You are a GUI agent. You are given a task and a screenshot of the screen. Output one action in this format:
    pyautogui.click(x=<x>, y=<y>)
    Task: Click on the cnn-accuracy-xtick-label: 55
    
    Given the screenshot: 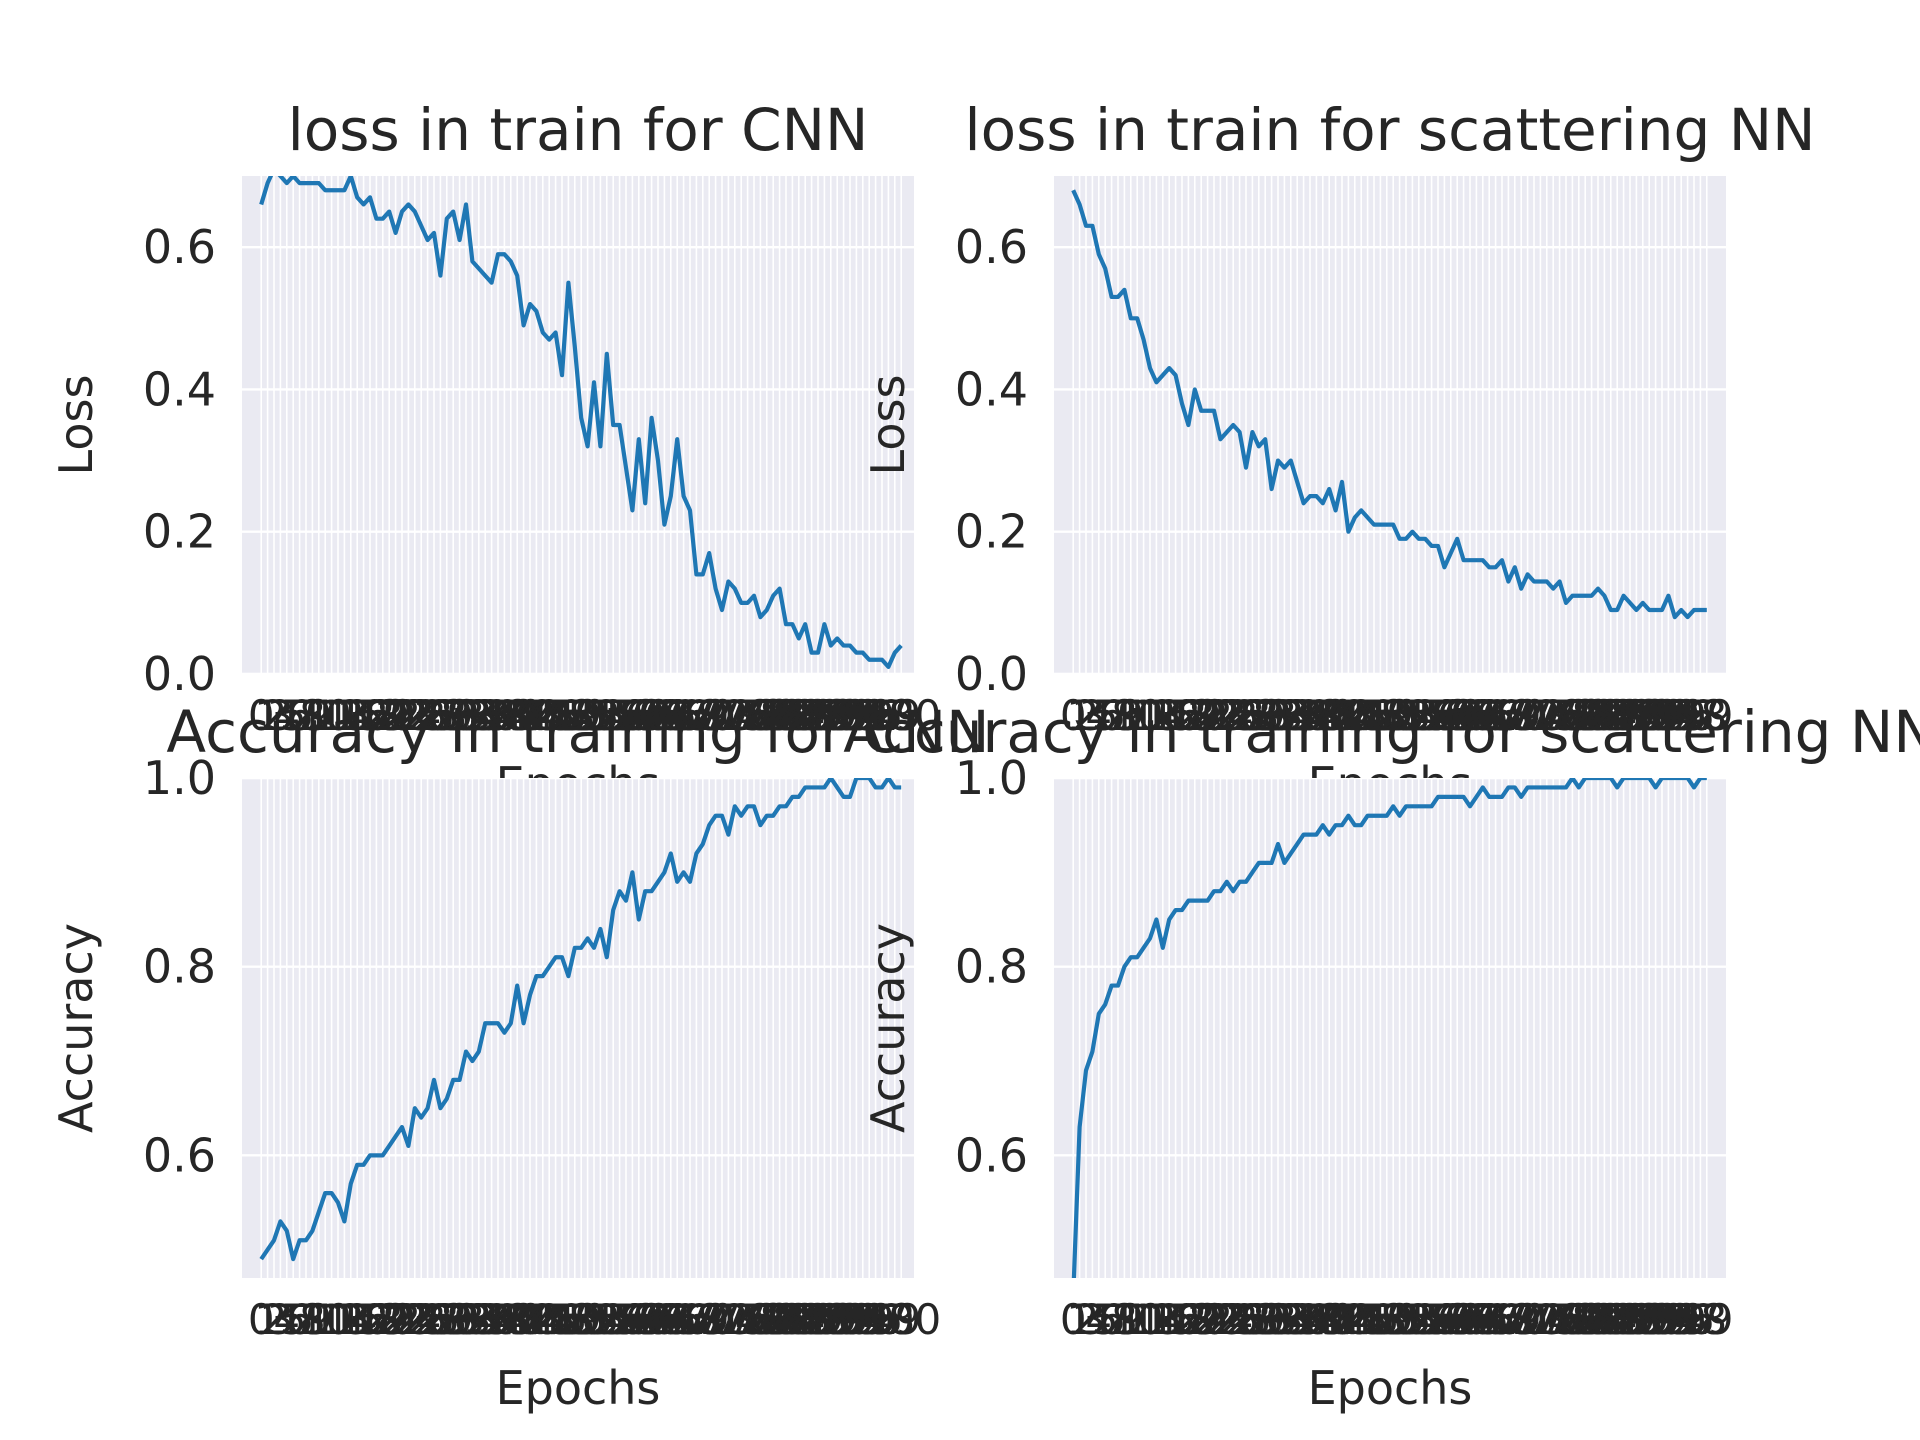 What is the action you would take?
    pyautogui.click(x=612, y=1319)
    